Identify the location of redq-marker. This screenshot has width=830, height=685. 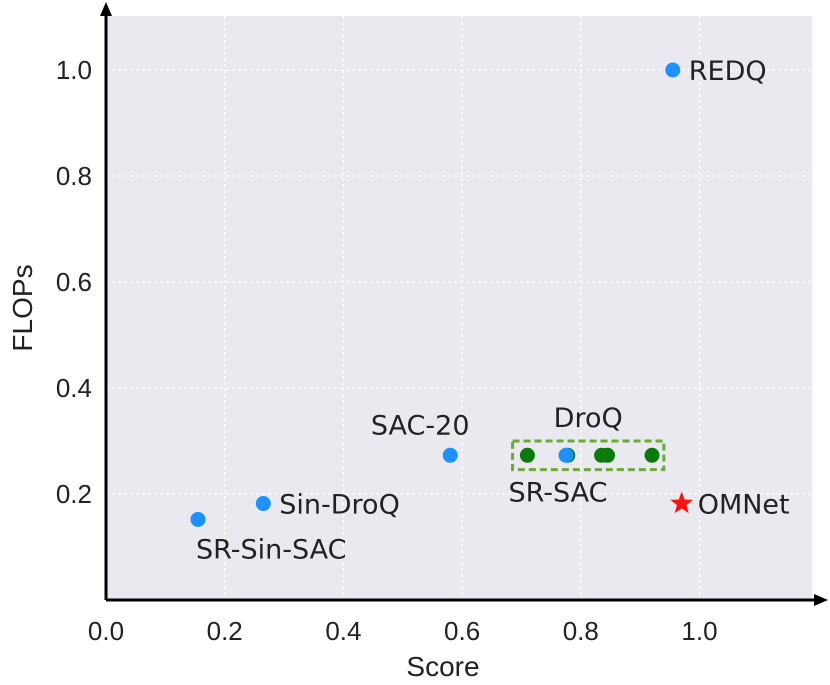
(673, 70).